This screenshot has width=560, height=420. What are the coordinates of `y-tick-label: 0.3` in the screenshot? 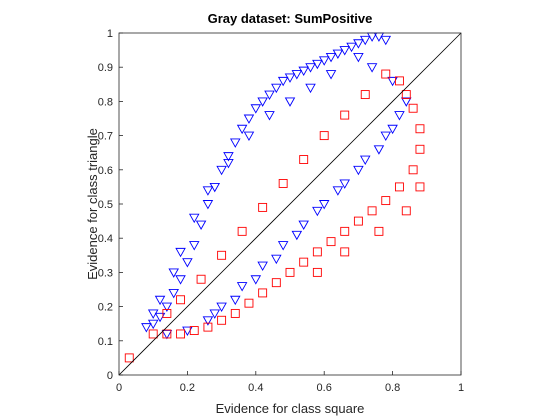 It's located at (105, 273).